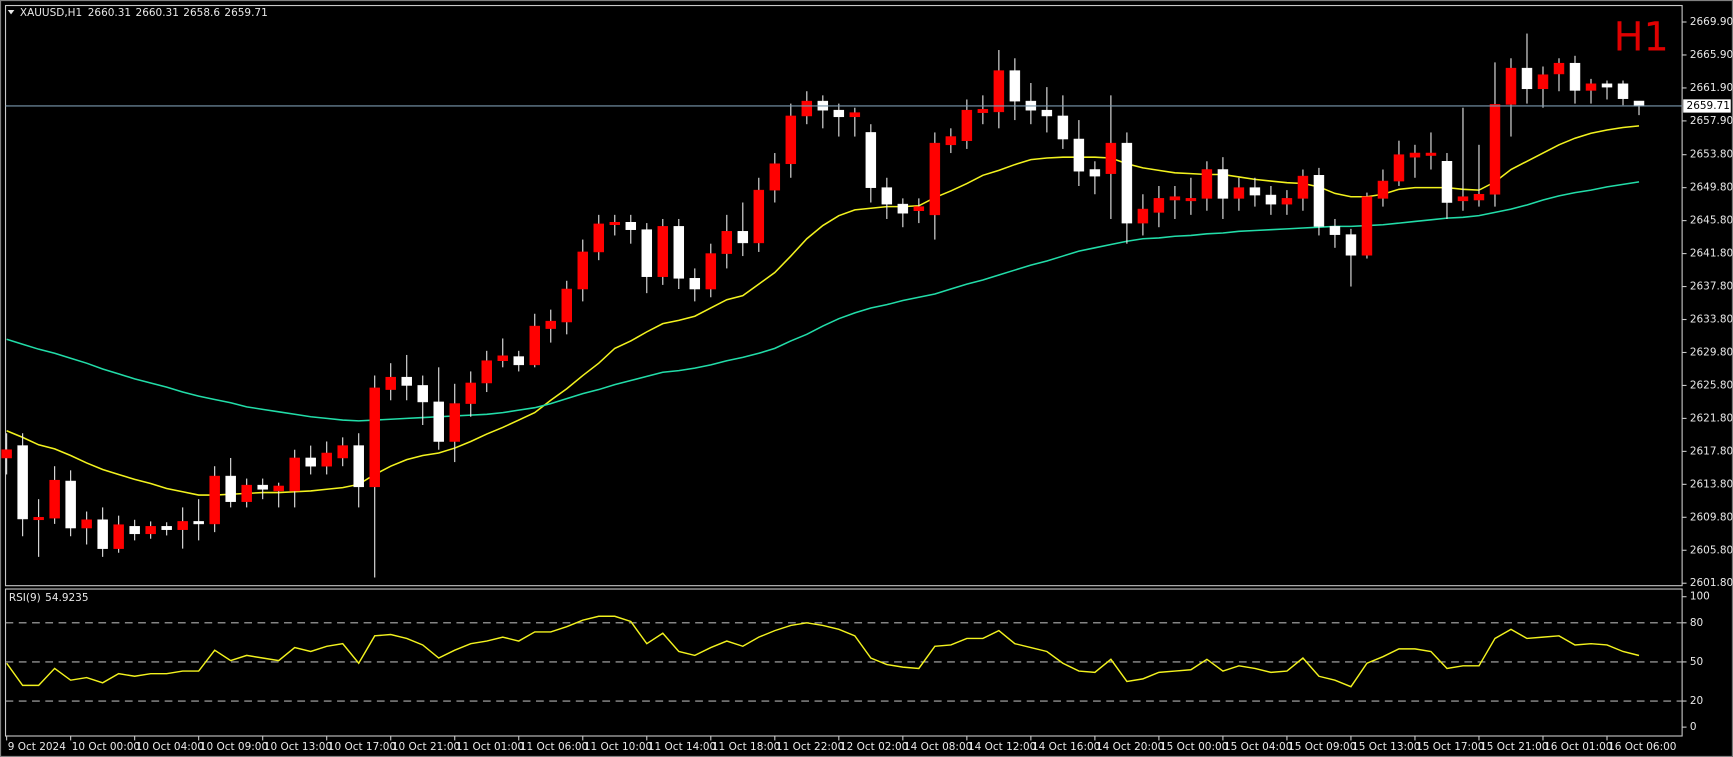  What do you see at coordinates (1386, 747) in the screenshot?
I see `x-tick-label: 15 Oct 13:00` at bounding box center [1386, 747].